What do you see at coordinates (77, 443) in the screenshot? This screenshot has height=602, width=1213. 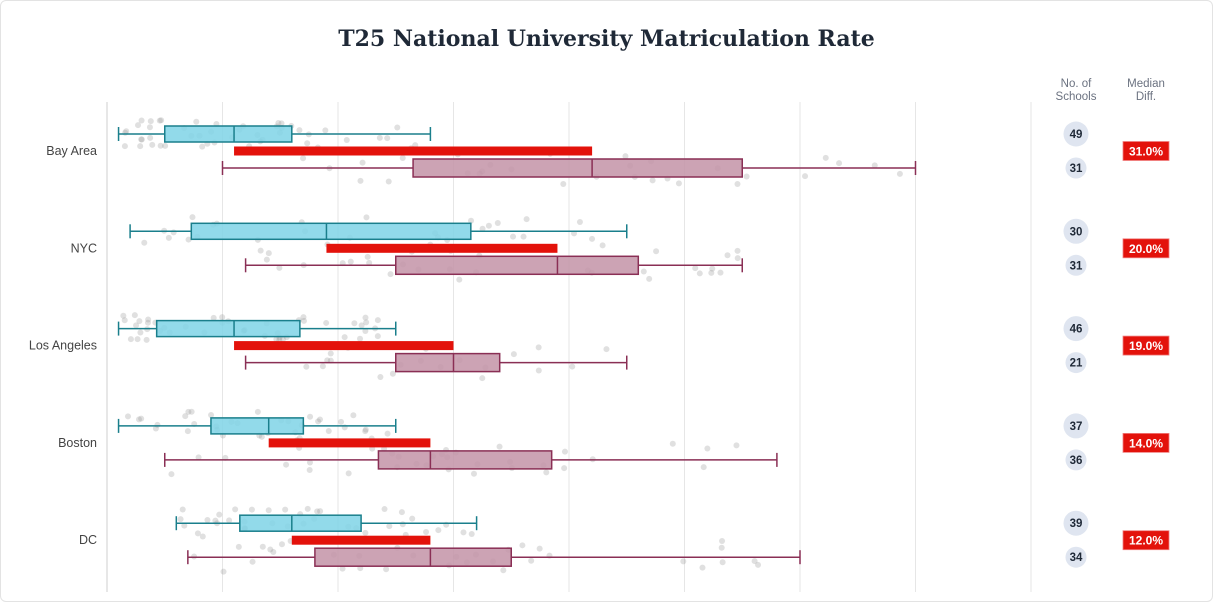 I see `category-label: Boston` at bounding box center [77, 443].